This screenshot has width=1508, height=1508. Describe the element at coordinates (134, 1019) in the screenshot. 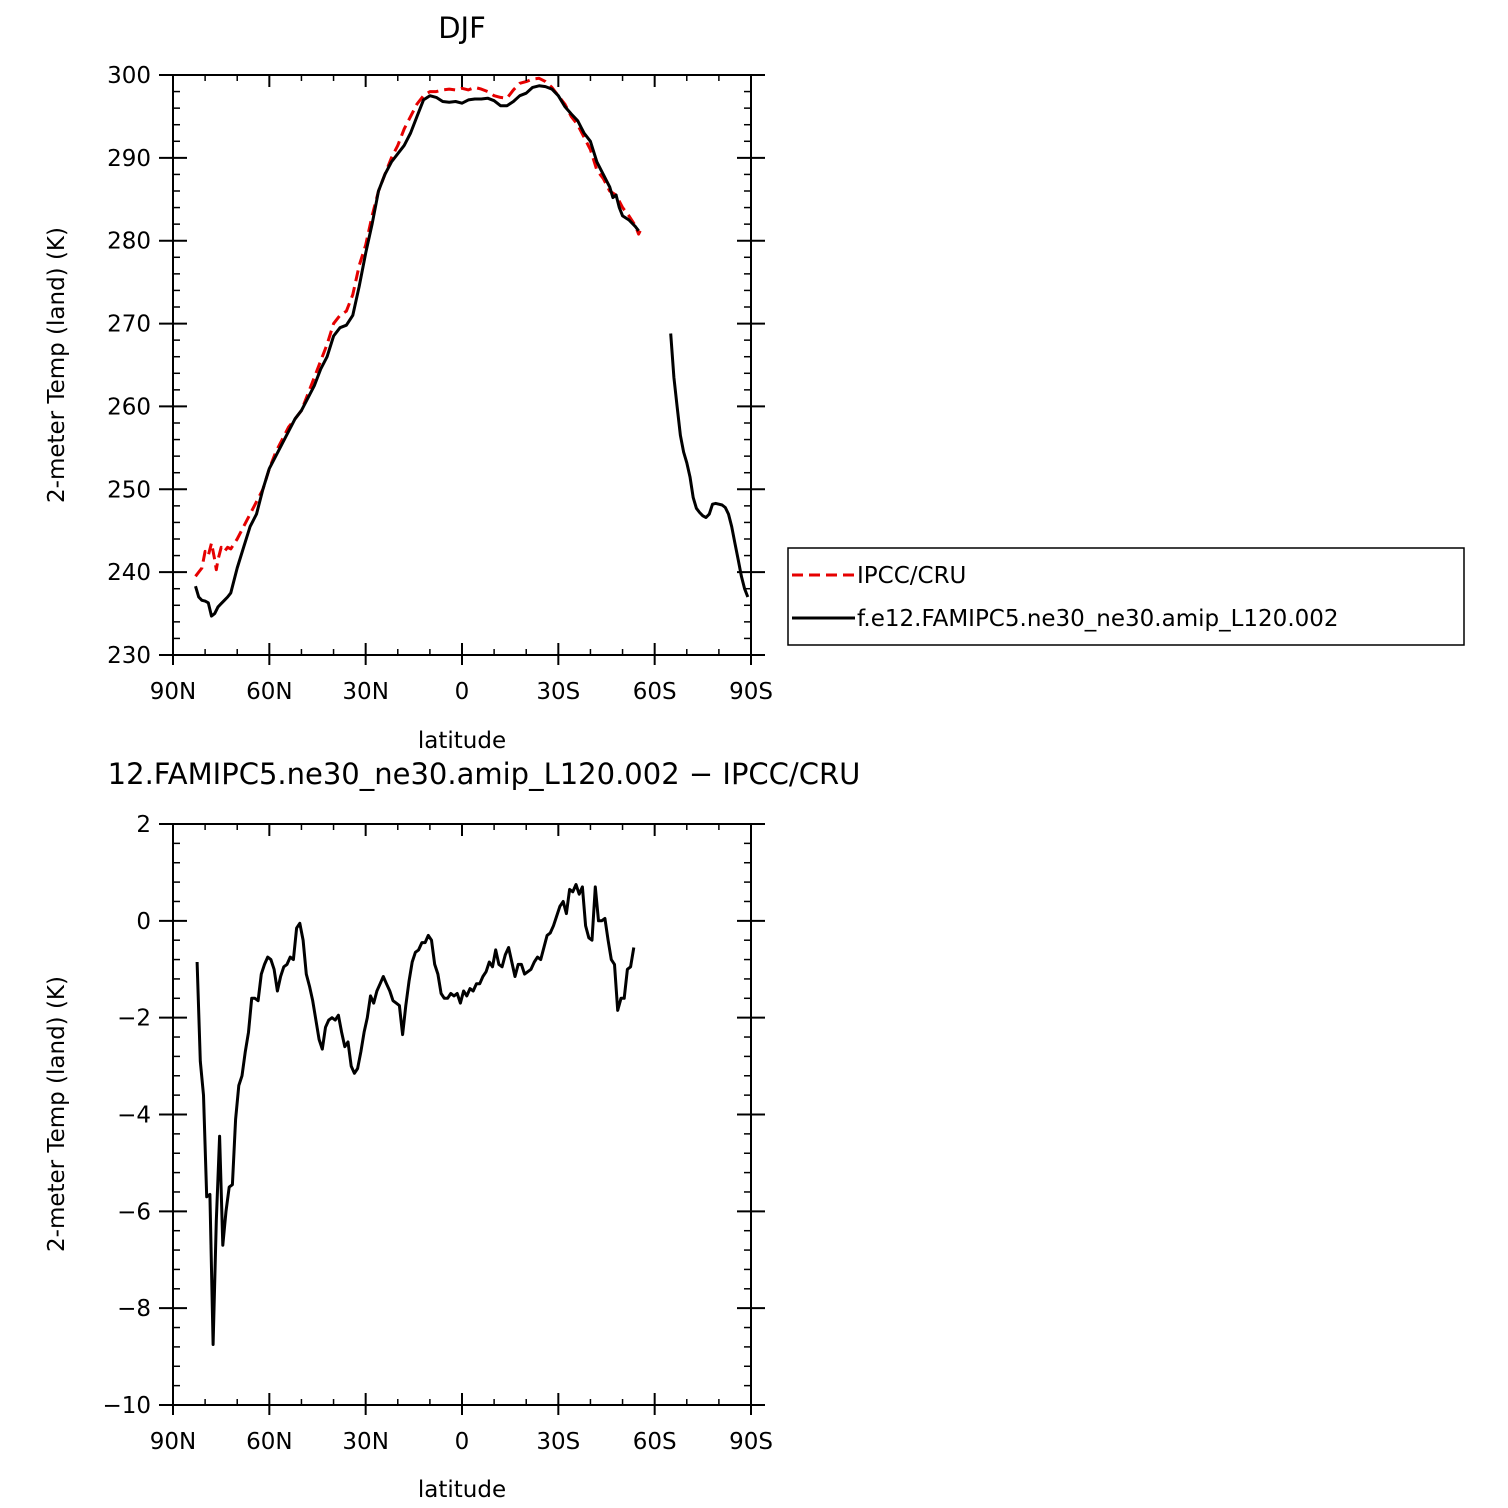

I see `bottom-y-tick-label: −2` at that location.